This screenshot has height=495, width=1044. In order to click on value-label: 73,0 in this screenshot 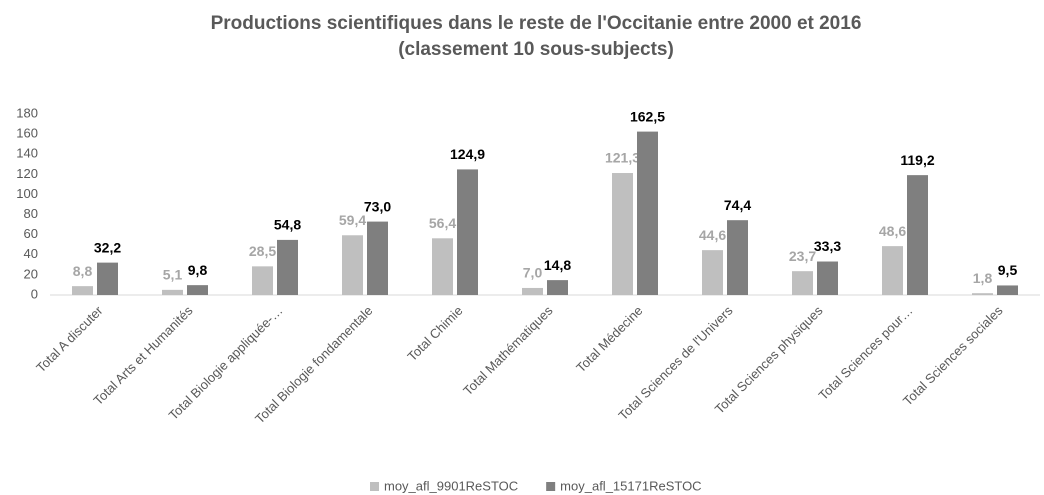, I will do `click(377, 206)`.